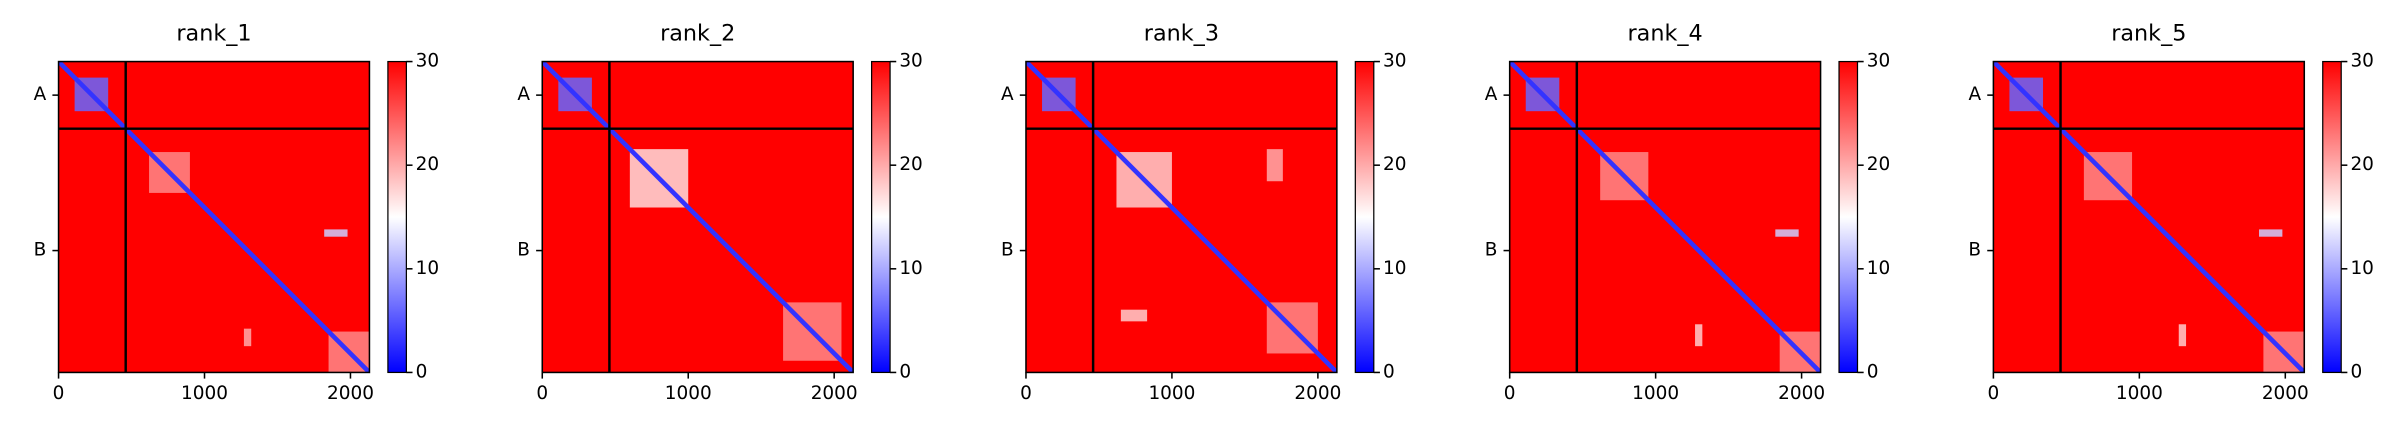 The image size is (2401, 438). What do you see at coordinates (213, 33) in the screenshot?
I see `panel-title: rank_1` at bounding box center [213, 33].